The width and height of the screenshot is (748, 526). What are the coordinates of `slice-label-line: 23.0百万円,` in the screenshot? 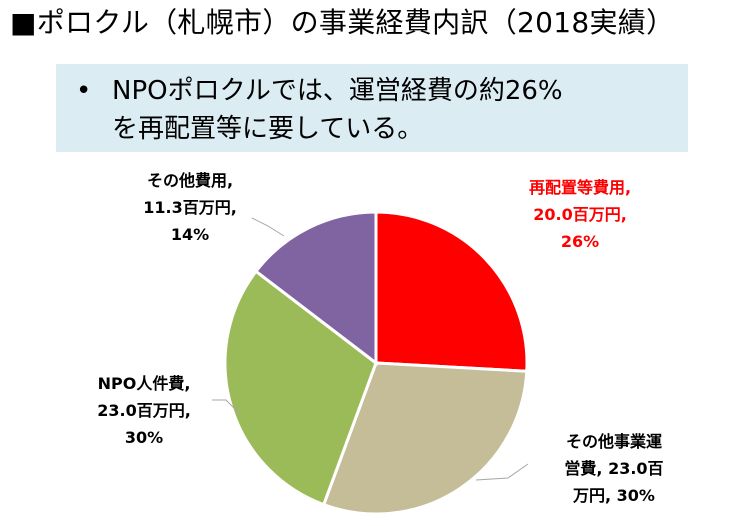 It's located at (144, 410).